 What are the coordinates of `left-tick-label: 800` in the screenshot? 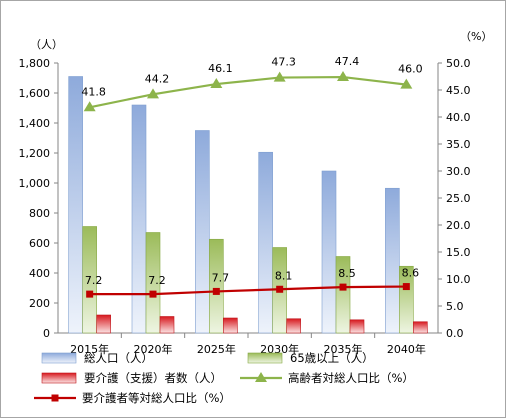 It's located at (39, 213).